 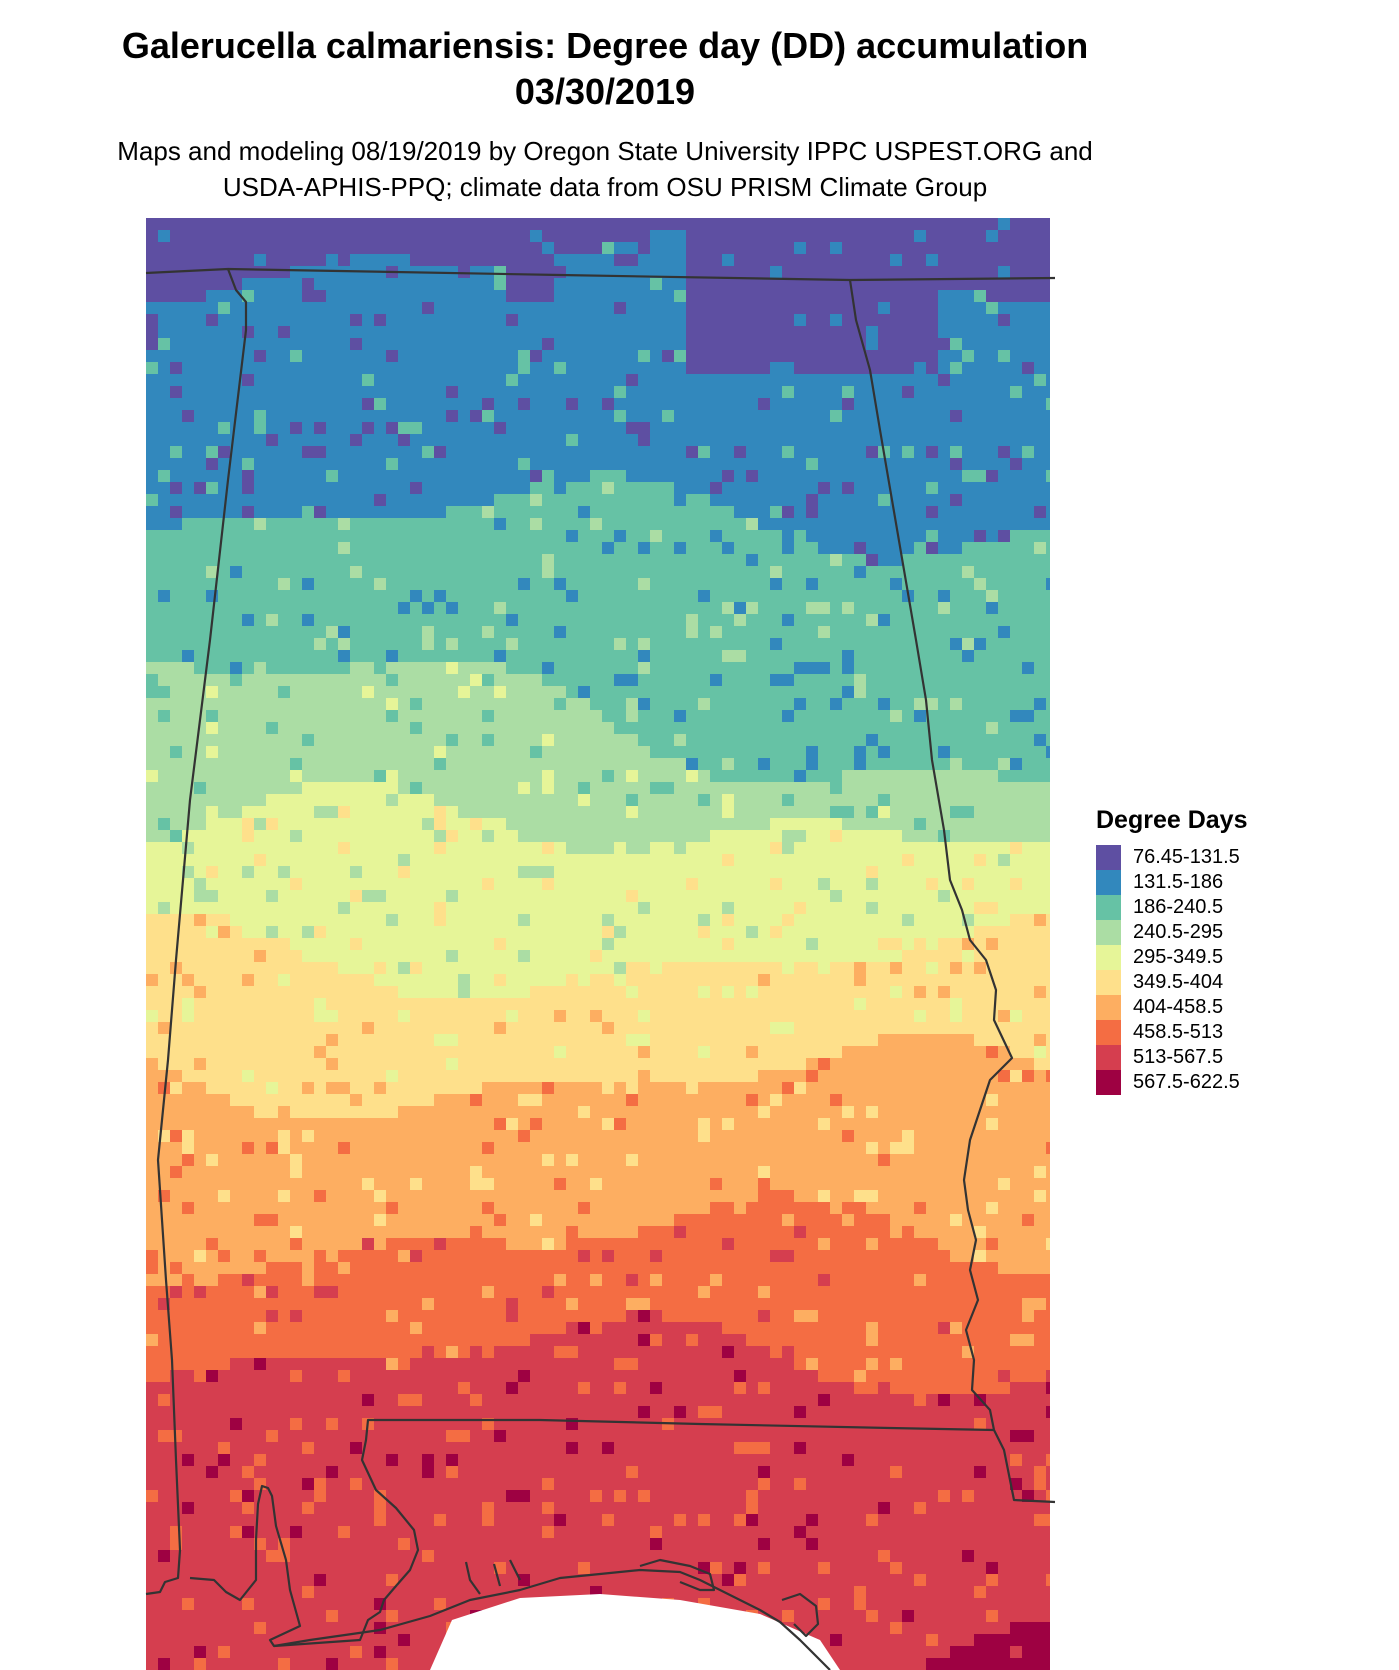 I want to click on alabama-mississippi-border, so click(x=196, y=932).